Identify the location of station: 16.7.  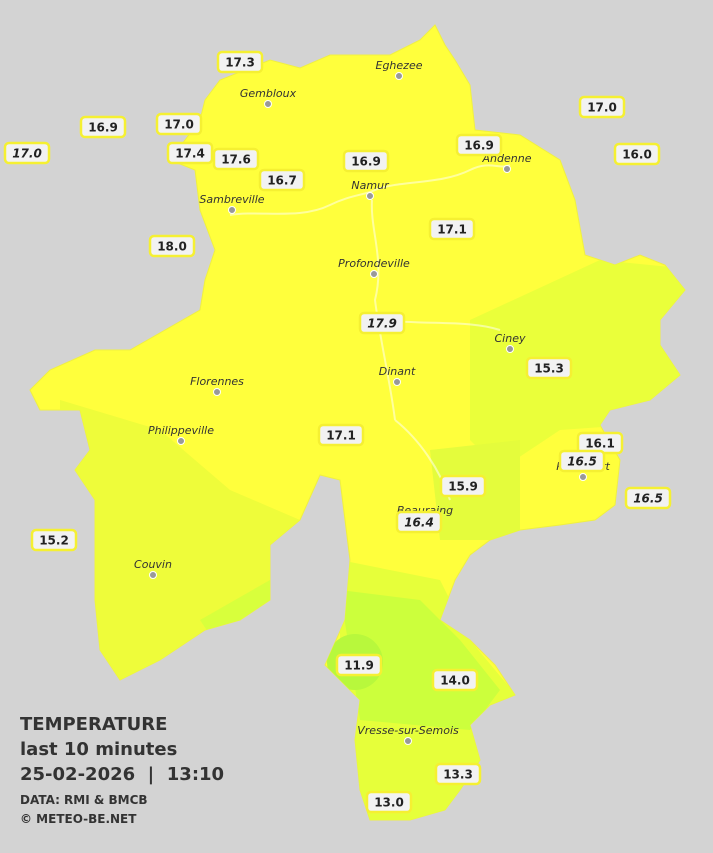
(282, 180).